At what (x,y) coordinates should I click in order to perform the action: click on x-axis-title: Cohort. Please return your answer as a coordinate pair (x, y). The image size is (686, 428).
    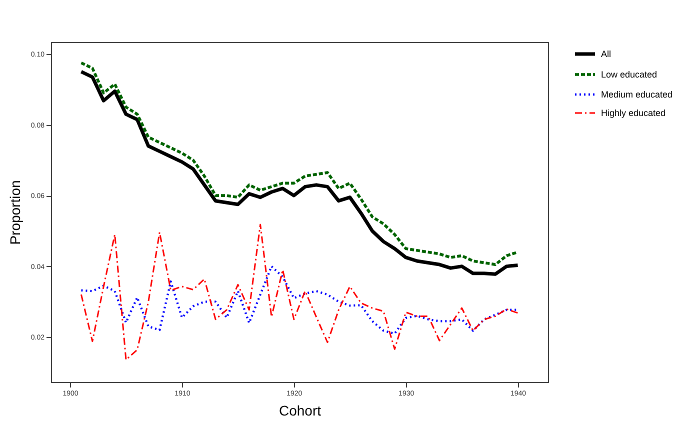
    Looking at the image, I should click on (300, 410).